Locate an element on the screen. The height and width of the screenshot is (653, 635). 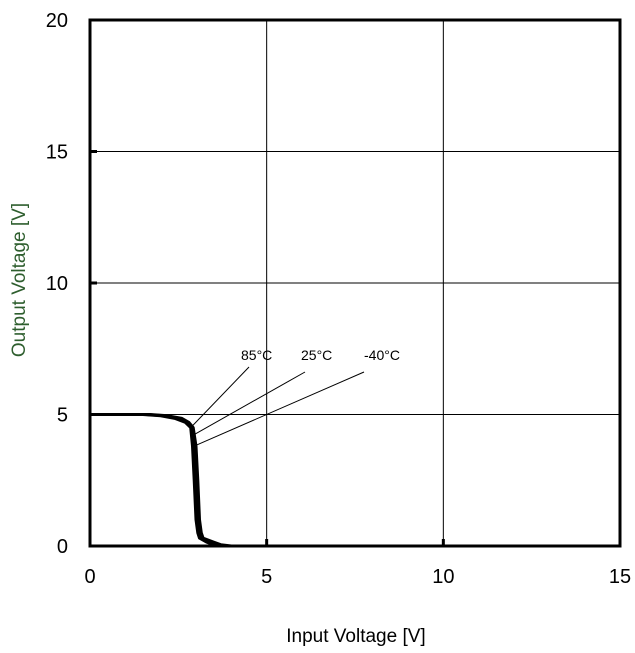
x-tick-label: 15 is located at coordinates (620, 577).